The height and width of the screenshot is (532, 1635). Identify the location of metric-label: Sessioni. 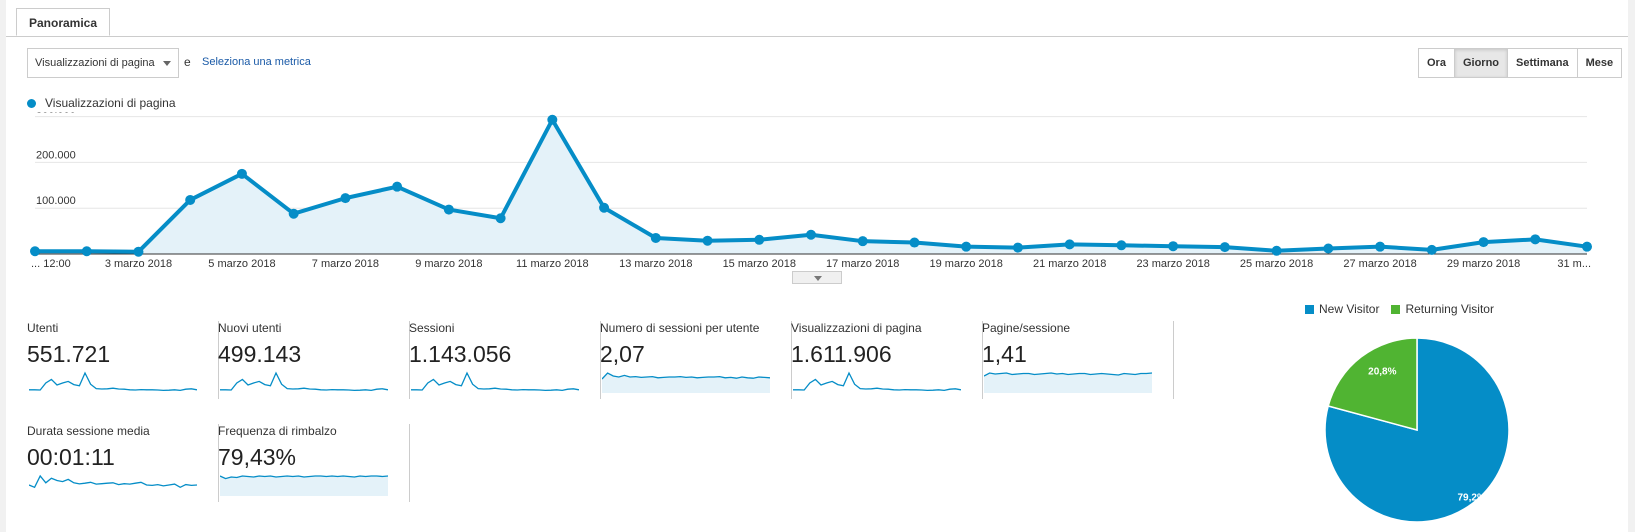
(432, 328).